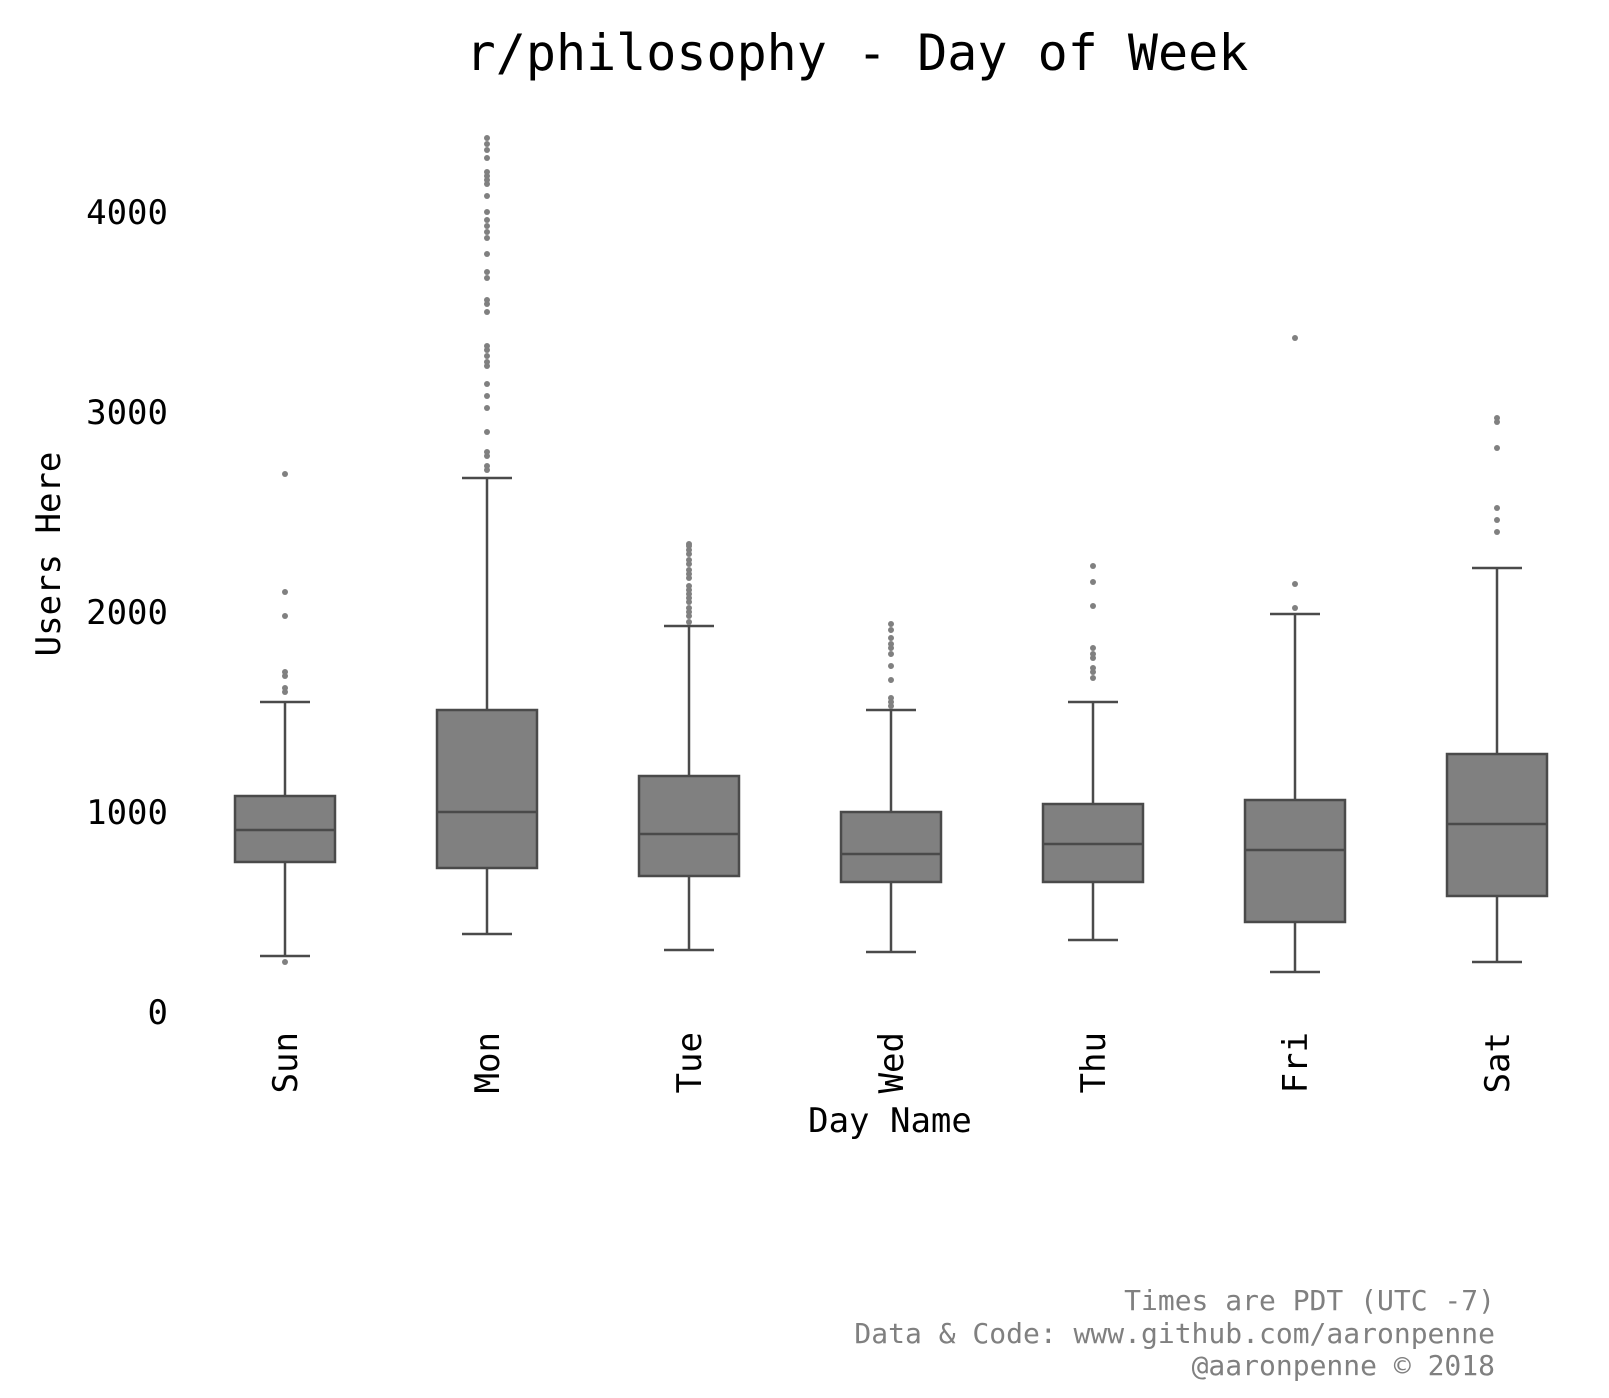 Image resolution: width=1609 pixels, height=1398 pixels. Describe the element at coordinates (689, 746) in the screenshot. I see `box-tue` at that location.